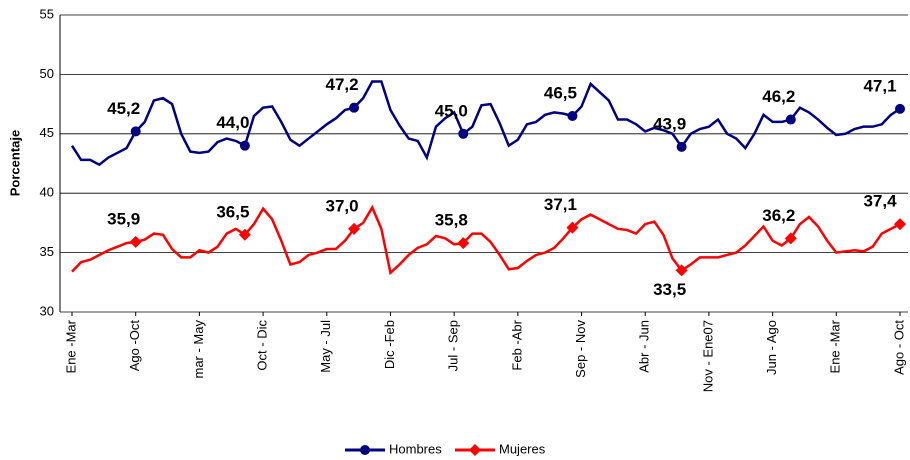 The image size is (910, 460). I want to click on data-label: 45,0, so click(451, 110).